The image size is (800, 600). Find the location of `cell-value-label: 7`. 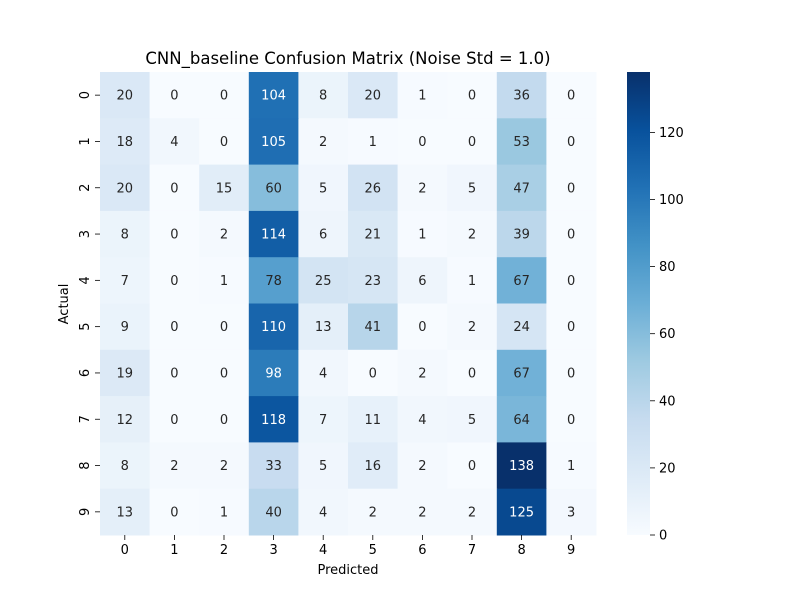

cell-value-label: 7 is located at coordinates (125, 281).